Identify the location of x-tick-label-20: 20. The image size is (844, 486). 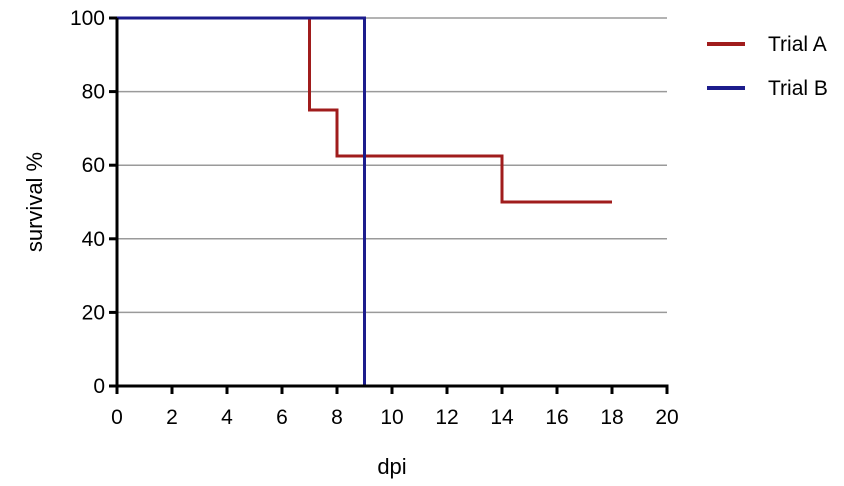
(666, 417).